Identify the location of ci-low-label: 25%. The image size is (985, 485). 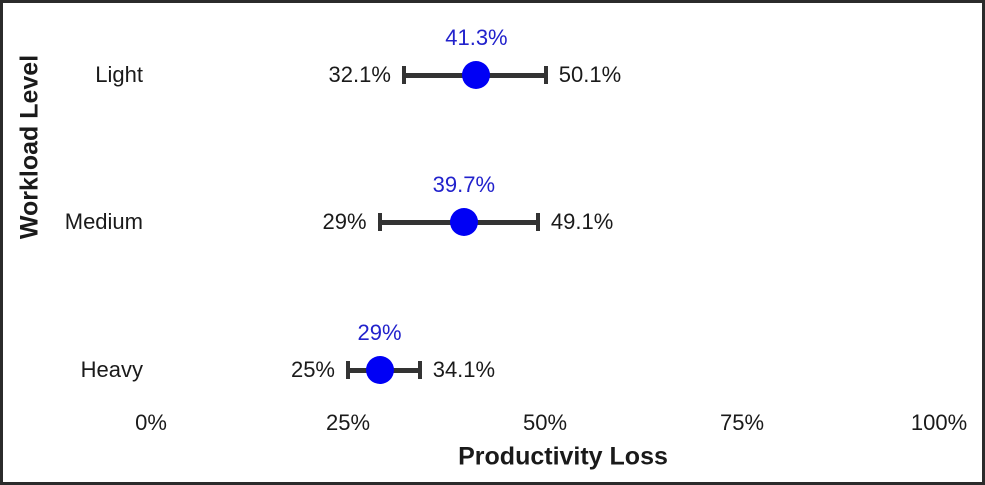
(312, 369).